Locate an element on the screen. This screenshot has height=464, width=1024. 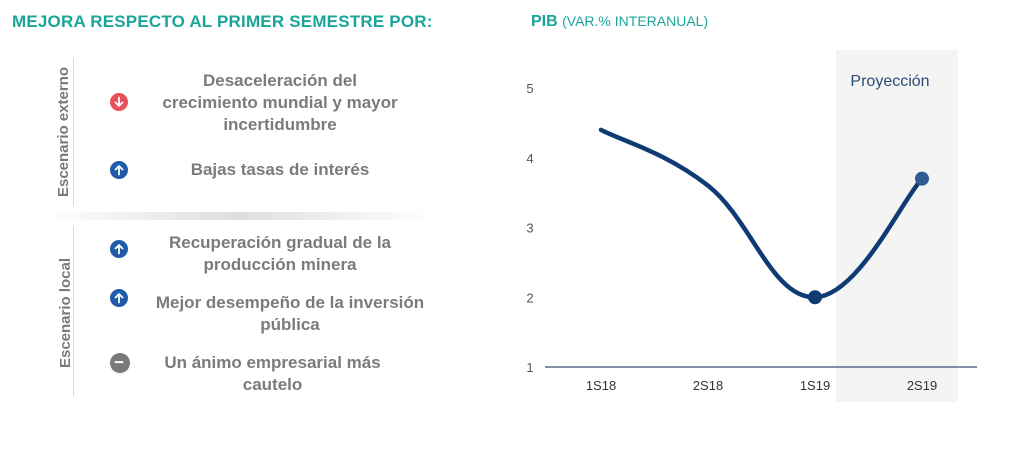
factor-text-line: crecimiento mundial y mayor is located at coordinates (280, 102).